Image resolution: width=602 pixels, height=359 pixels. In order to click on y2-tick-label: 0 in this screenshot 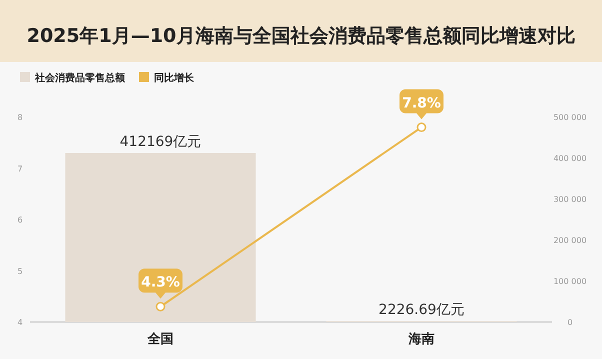, I will do `click(570, 322)`.